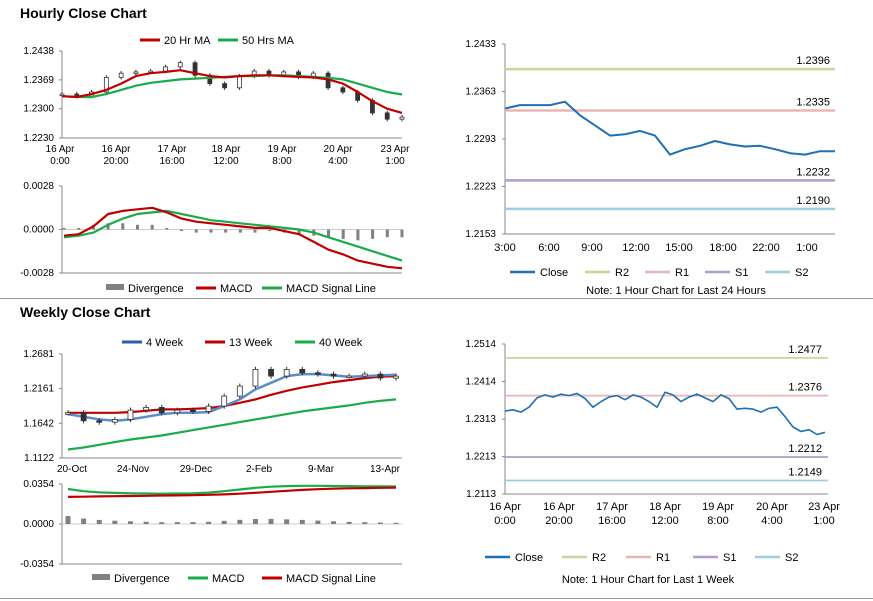  I want to click on y-tick-label: 1.1122, so click(39, 458).